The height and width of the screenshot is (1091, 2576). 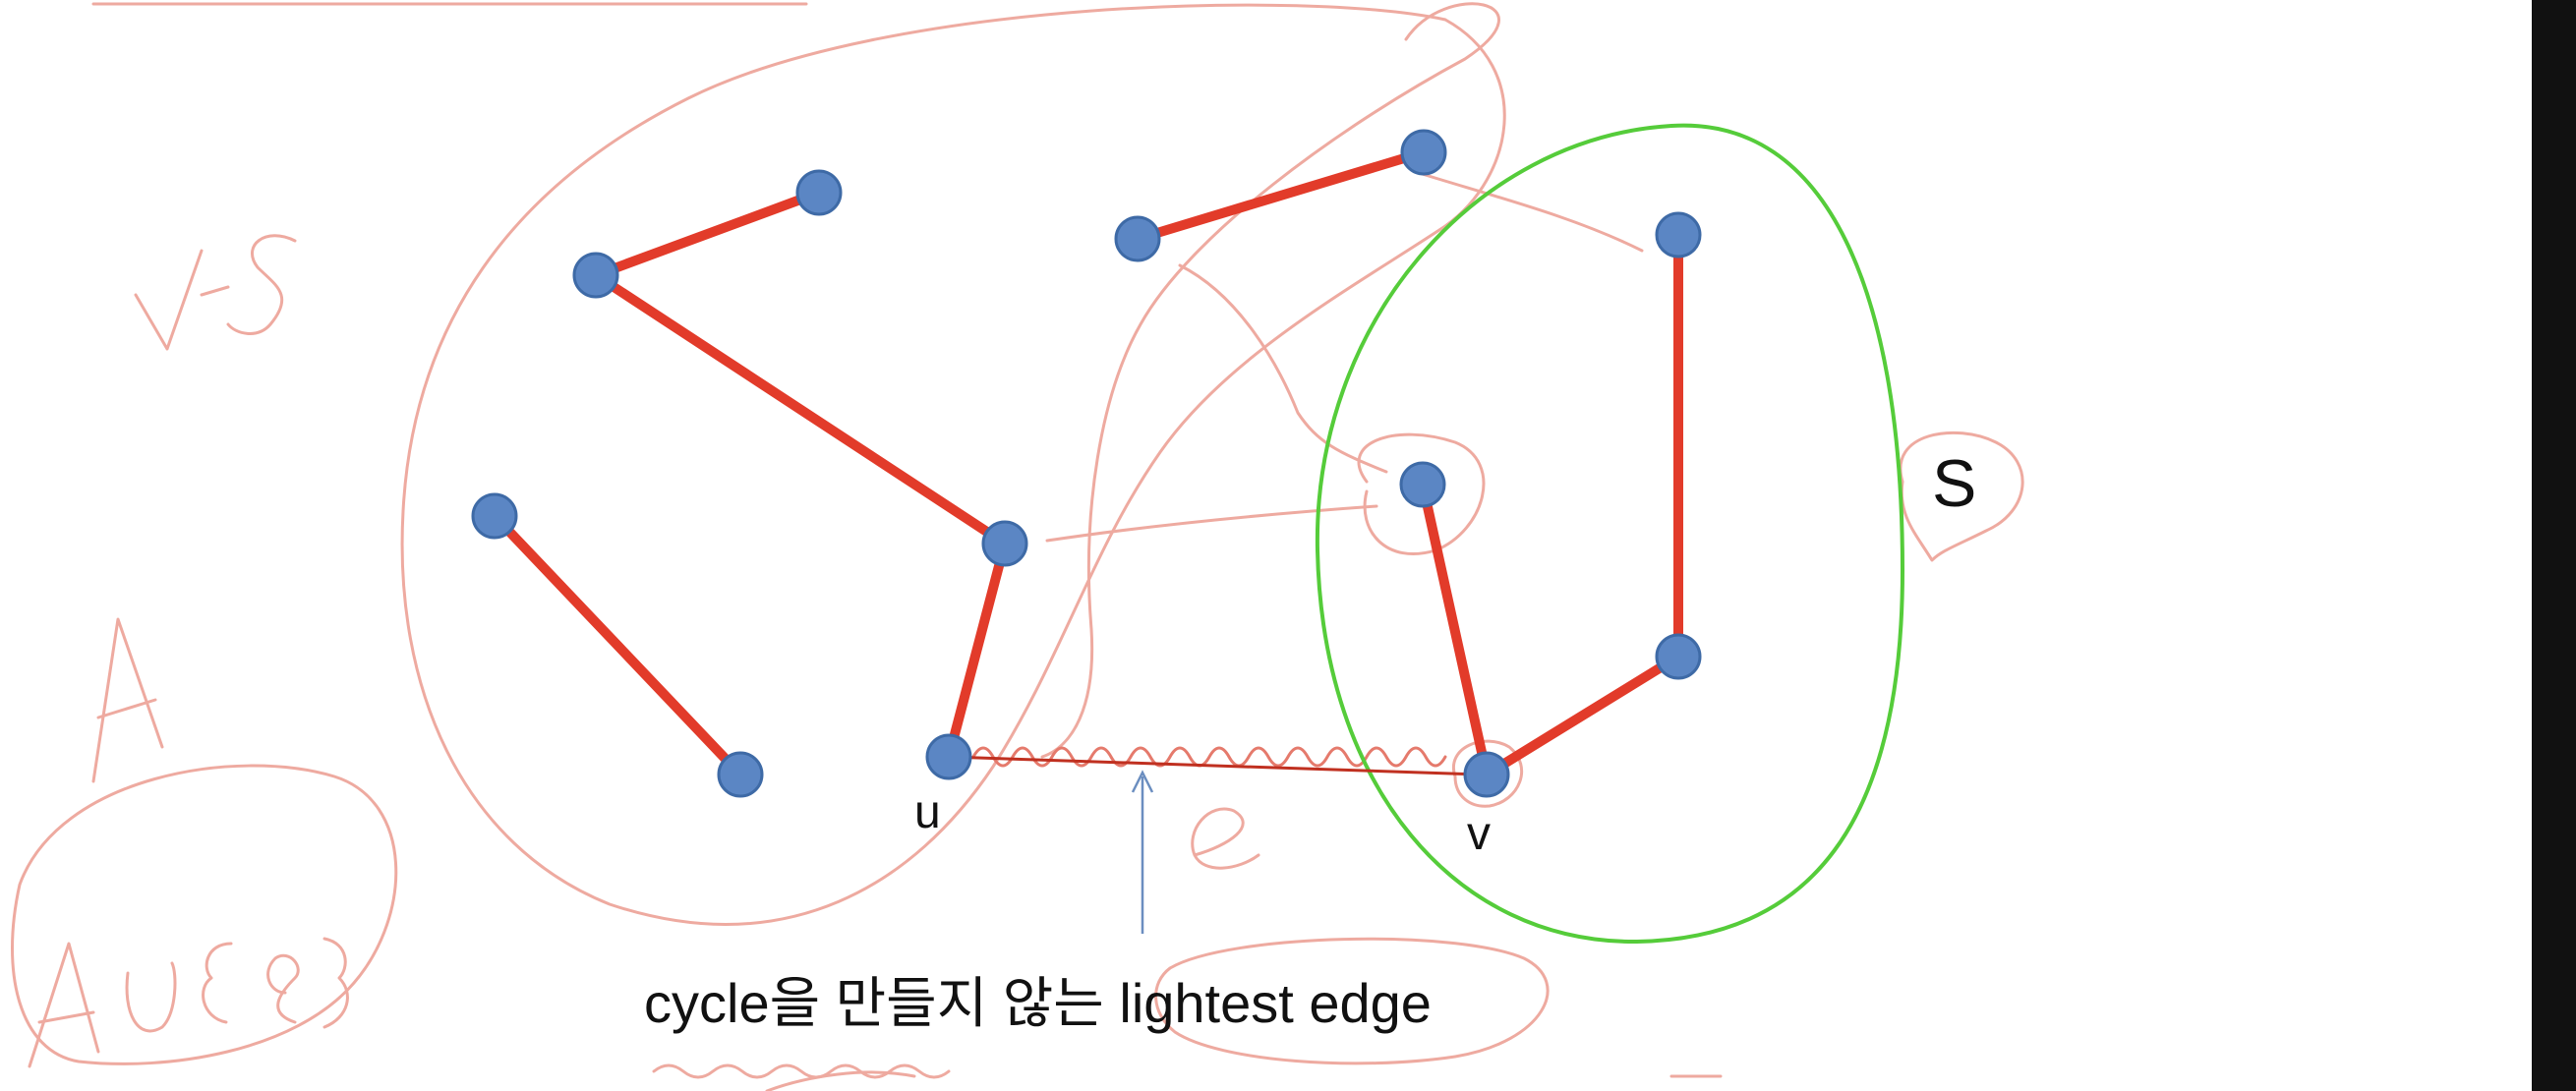 What do you see at coordinates (127, 700) in the screenshot?
I see `ink-text-a` at bounding box center [127, 700].